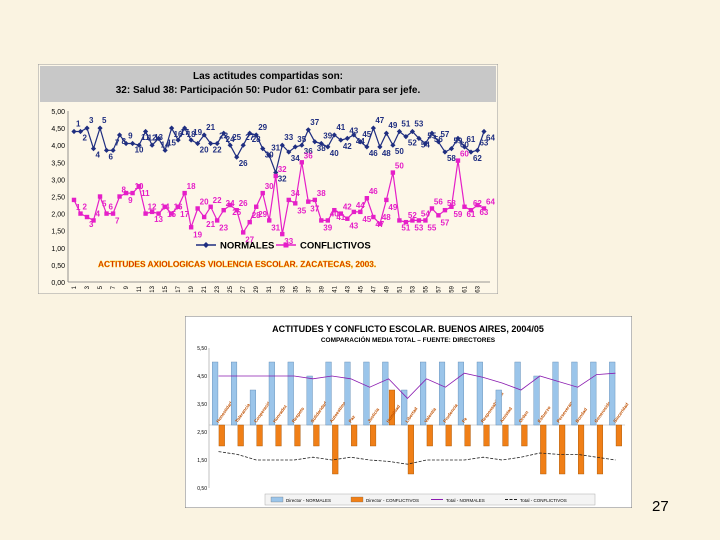 Image resolution: width=720 pixels, height=540 pixels. I want to click on chart1-x-tick-label: 61, so click(465, 288).